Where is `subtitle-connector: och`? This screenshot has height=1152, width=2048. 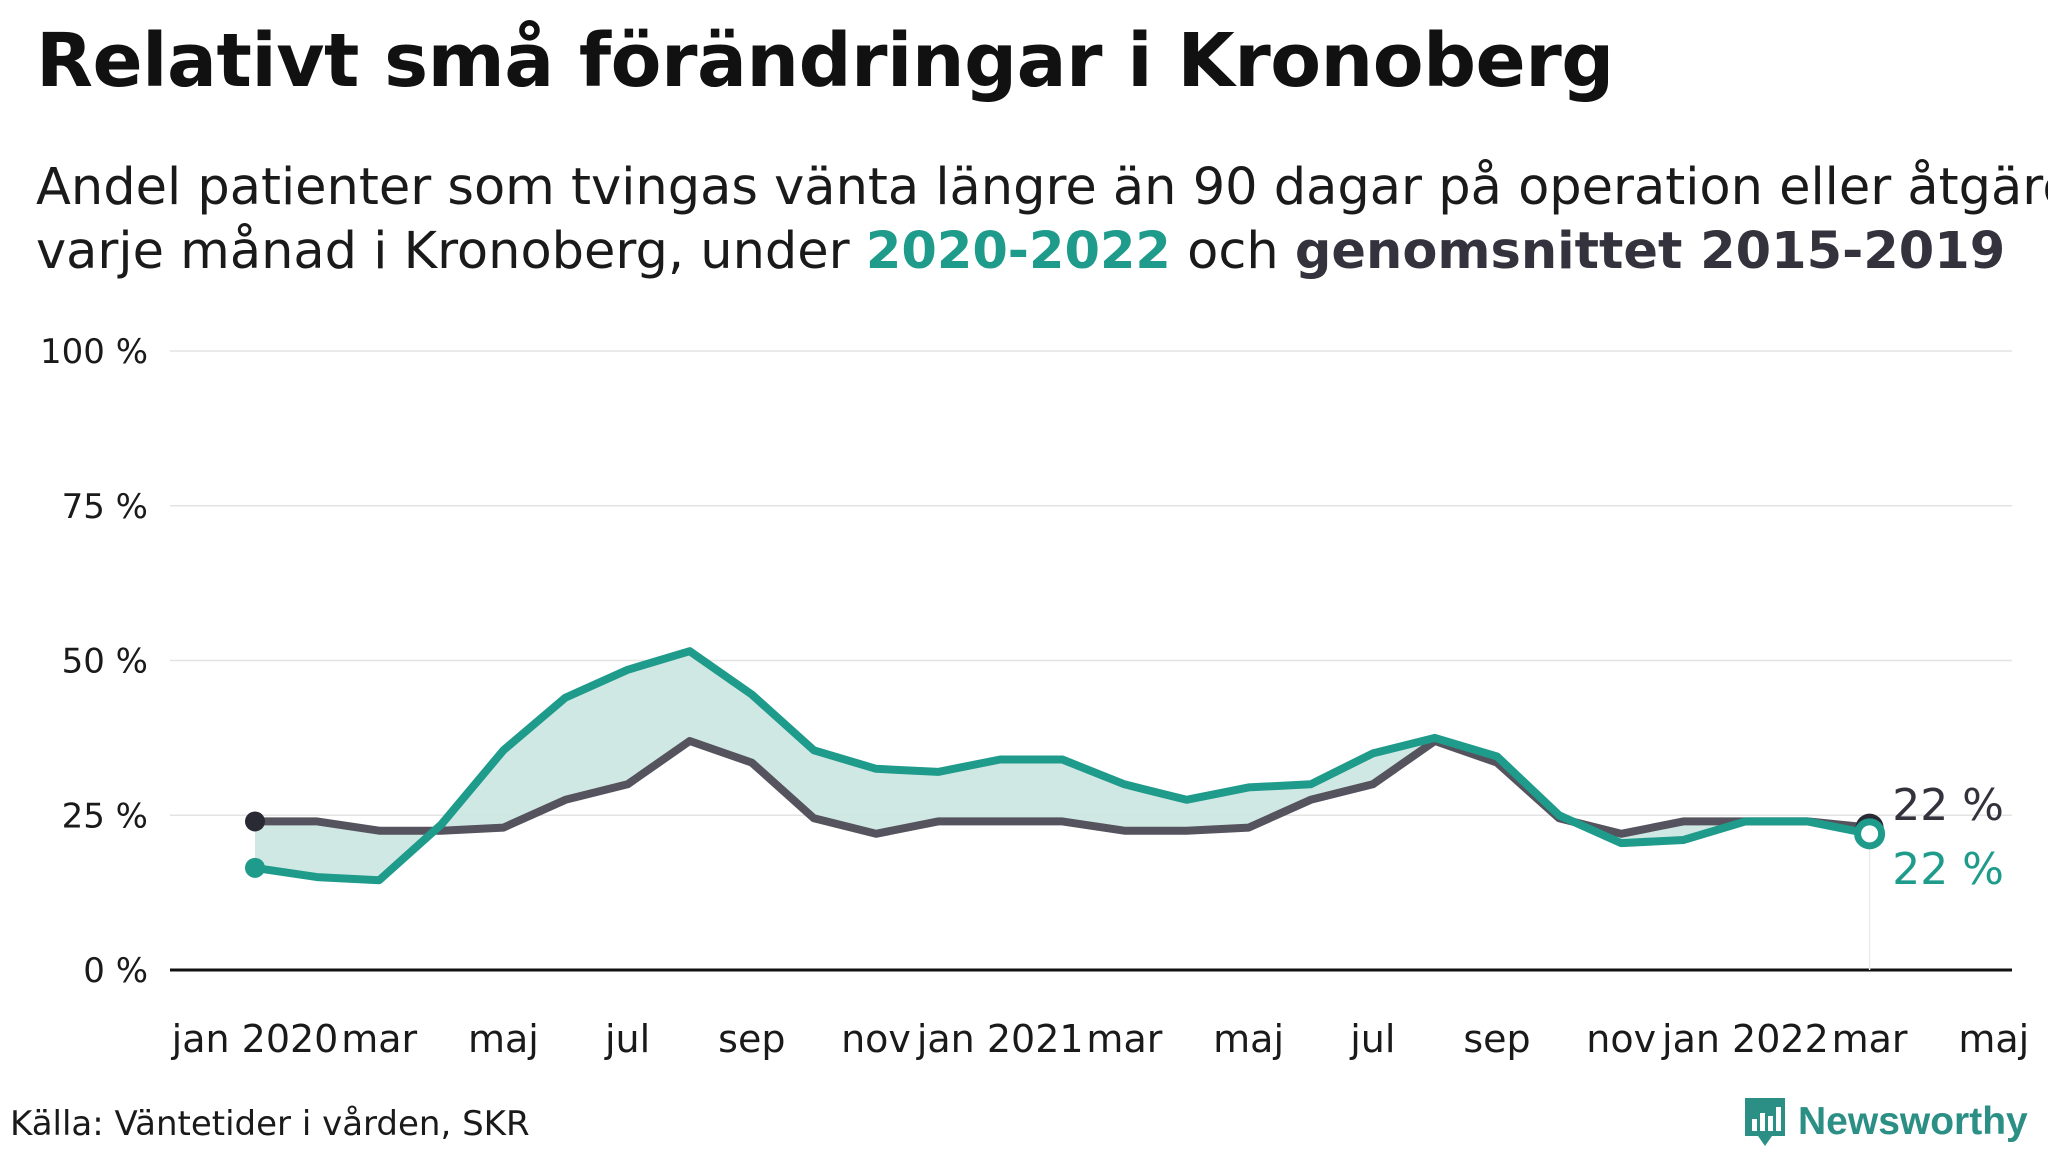
subtitle-connector: och is located at coordinates (1232, 251).